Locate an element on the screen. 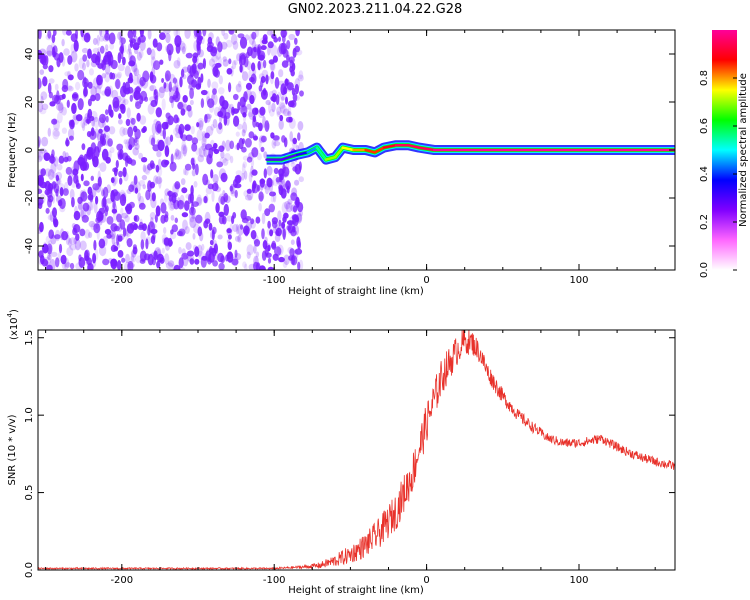  colorbar-tick-label: 0.8 is located at coordinates (704, 78).